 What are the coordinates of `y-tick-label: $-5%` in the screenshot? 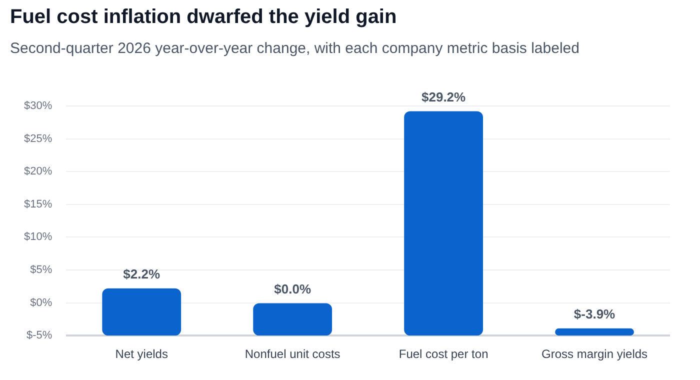 It's located at (39, 336).